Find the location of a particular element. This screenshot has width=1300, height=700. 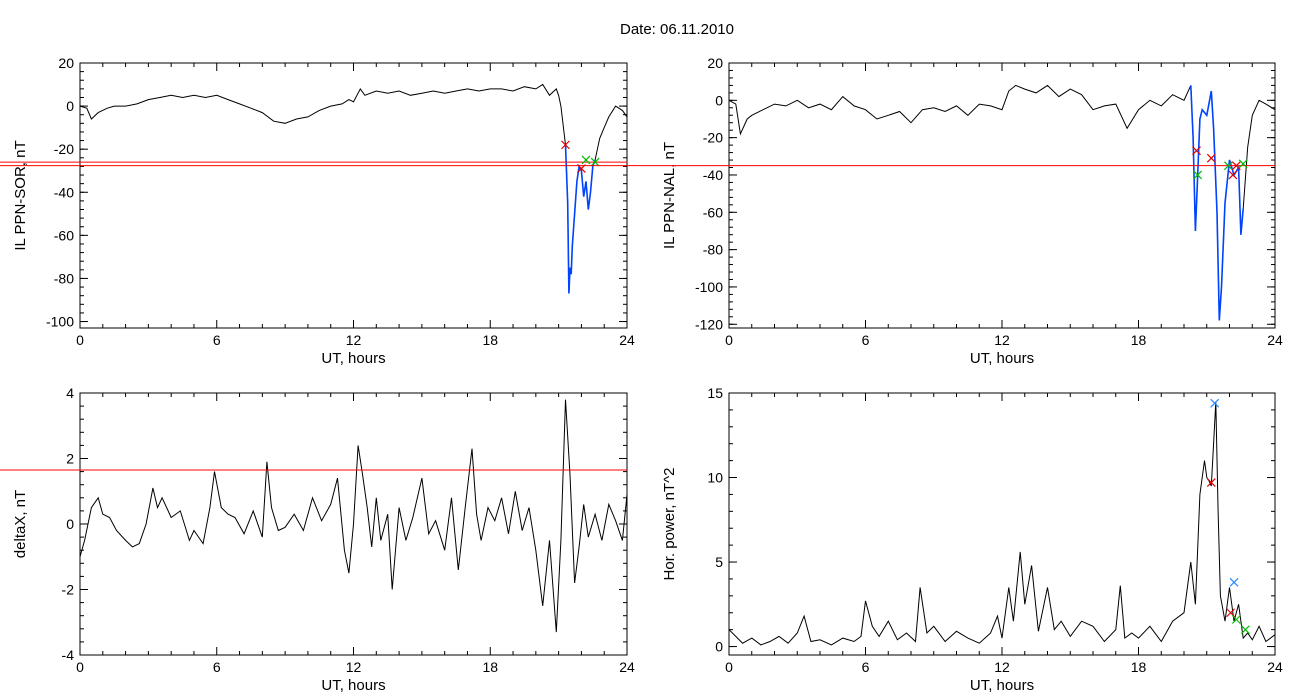

y-axis-label: IL PPN-SOR, nT is located at coordinates (20, 195).